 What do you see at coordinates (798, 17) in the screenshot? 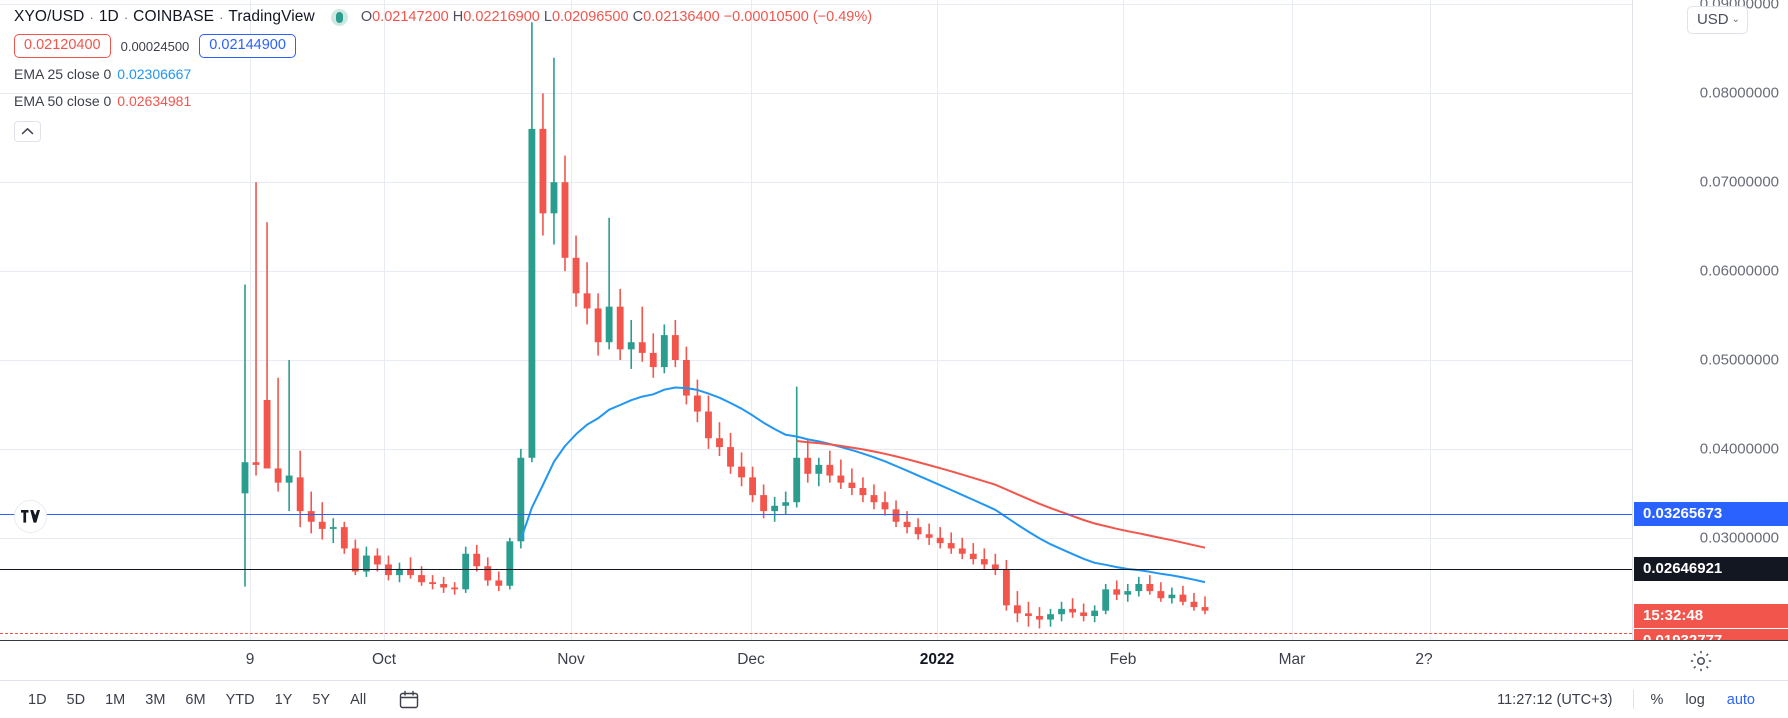
I see `change-value: −0.00010500 (−0.49%)` at bounding box center [798, 17].